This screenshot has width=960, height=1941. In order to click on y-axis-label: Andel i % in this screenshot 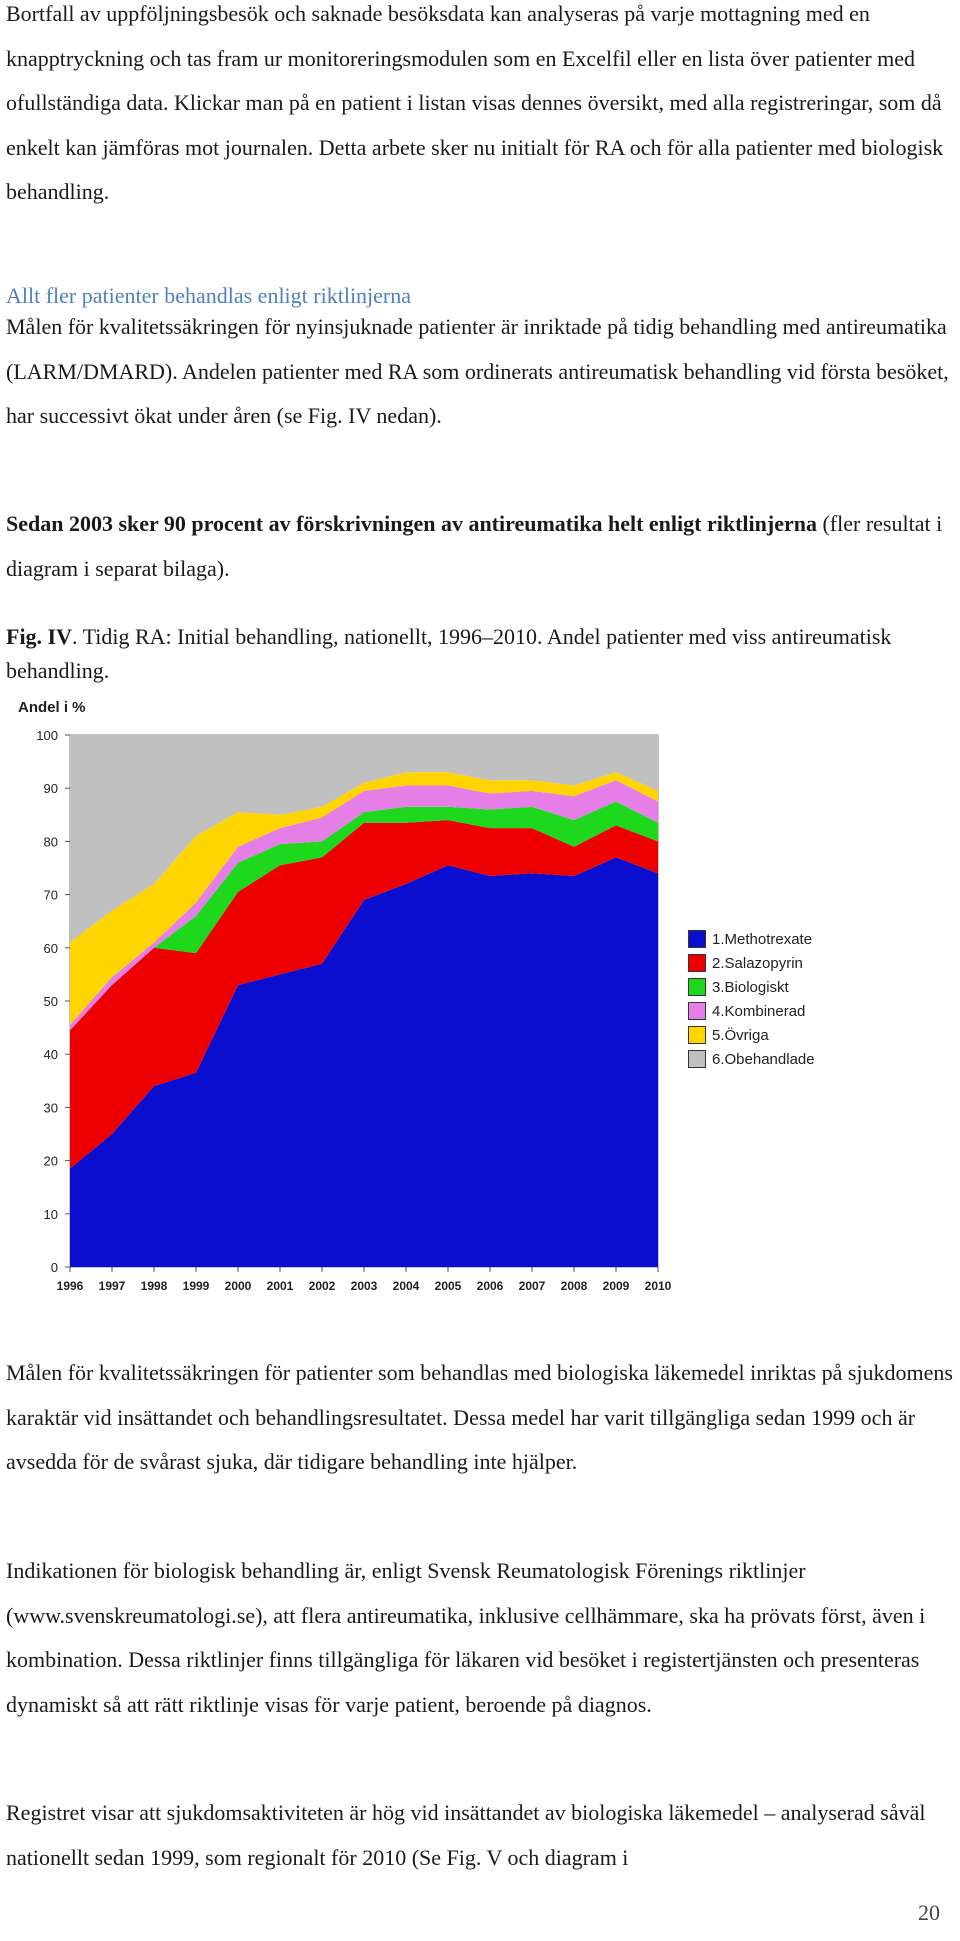, I will do `click(52, 707)`.